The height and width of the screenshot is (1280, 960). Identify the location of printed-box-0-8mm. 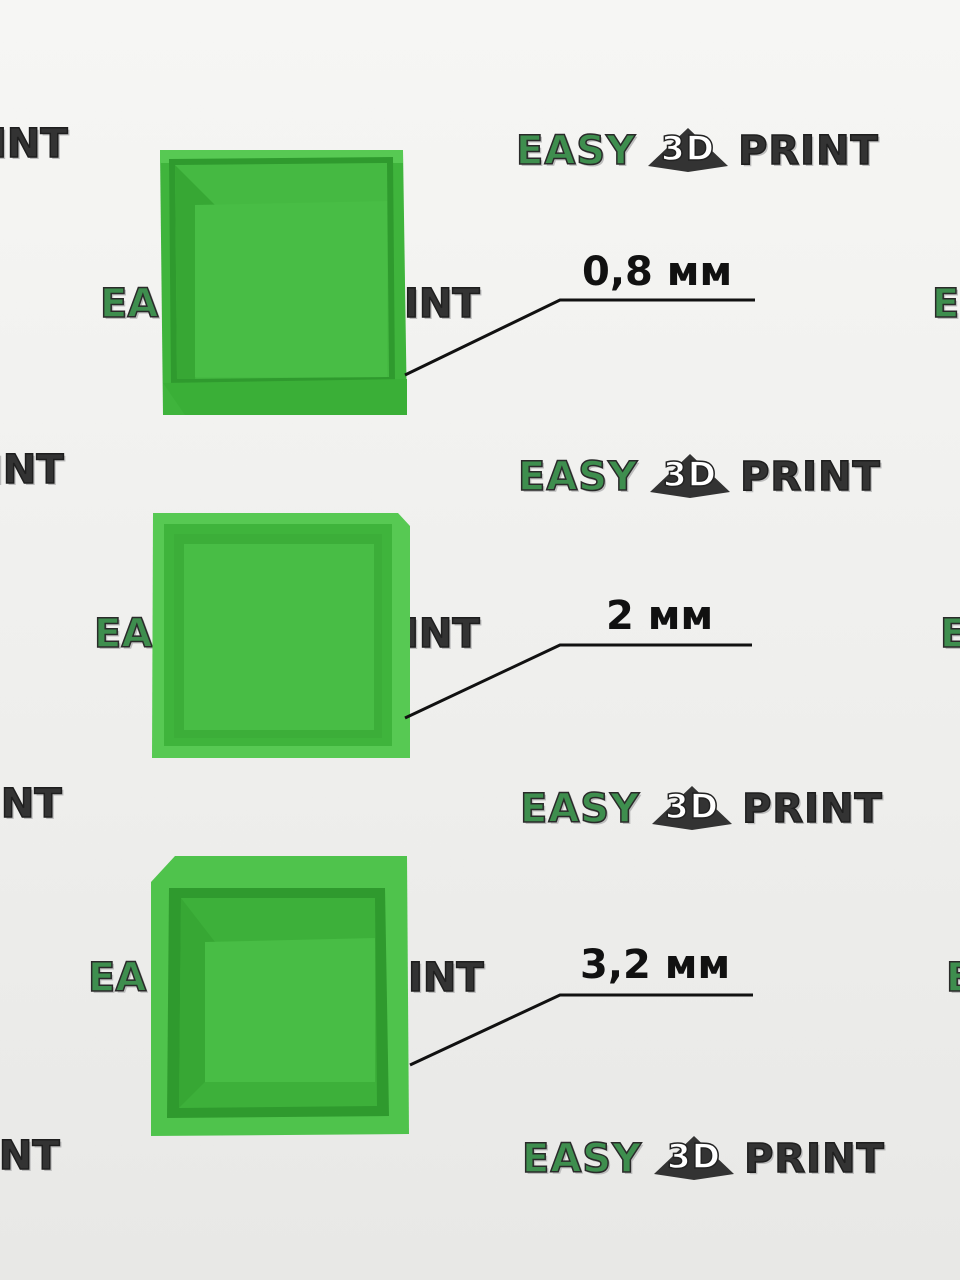
(283, 282).